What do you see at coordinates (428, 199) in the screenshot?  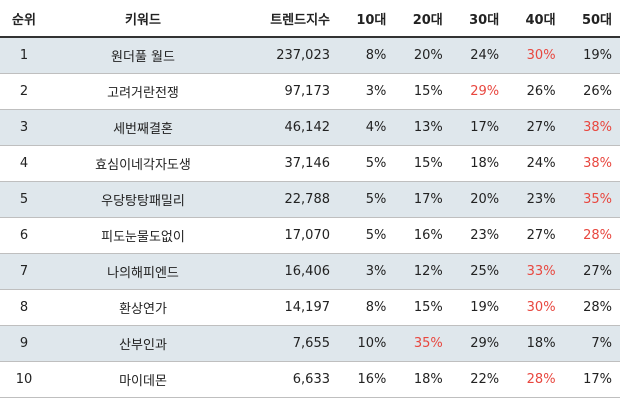 I see `cell-age20: 17%` at bounding box center [428, 199].